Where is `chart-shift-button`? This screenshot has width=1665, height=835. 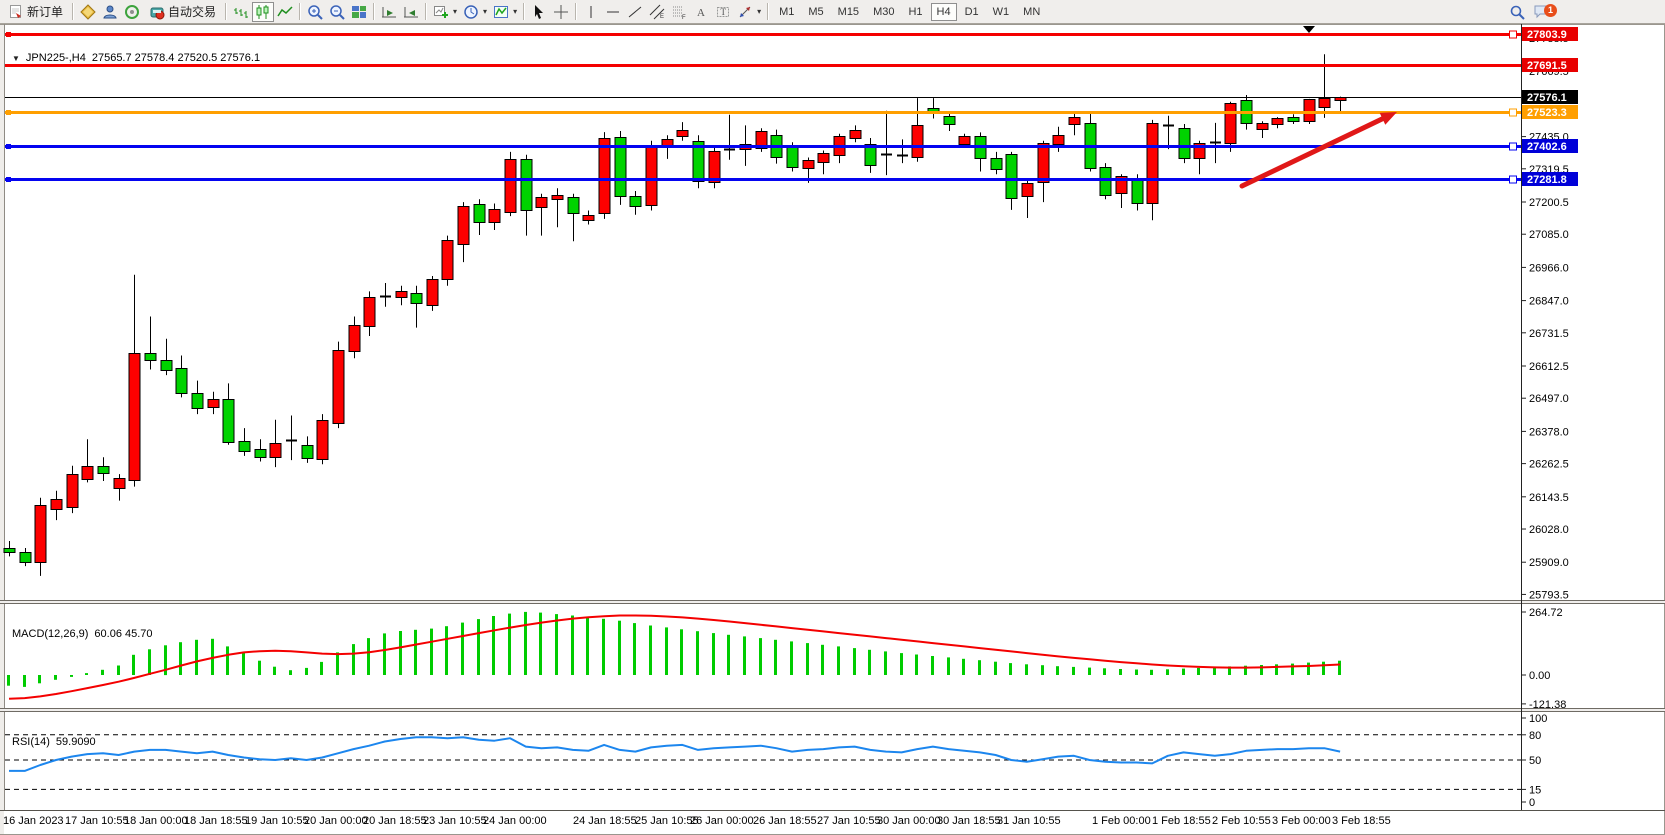
chart-shift-button is located at coordinates (411, 12).